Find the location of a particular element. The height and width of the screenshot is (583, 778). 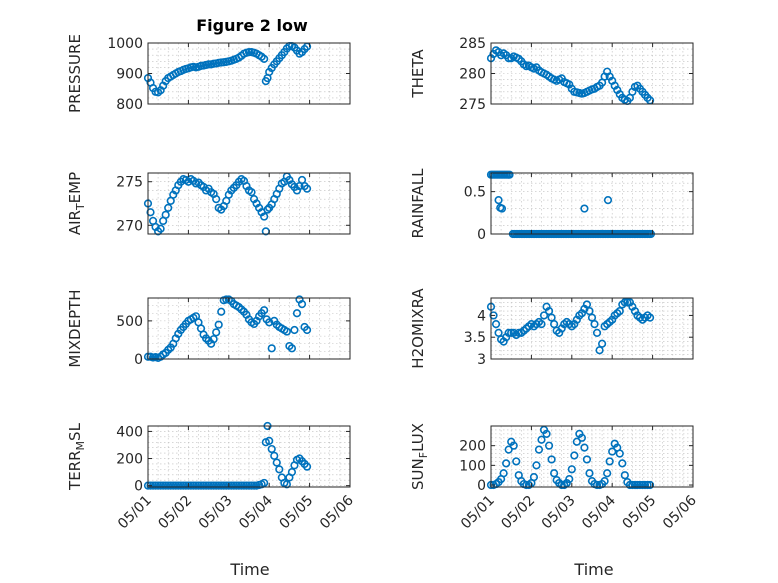

y-axis-label: SUNFLUX is located at coordinates (419, 456).